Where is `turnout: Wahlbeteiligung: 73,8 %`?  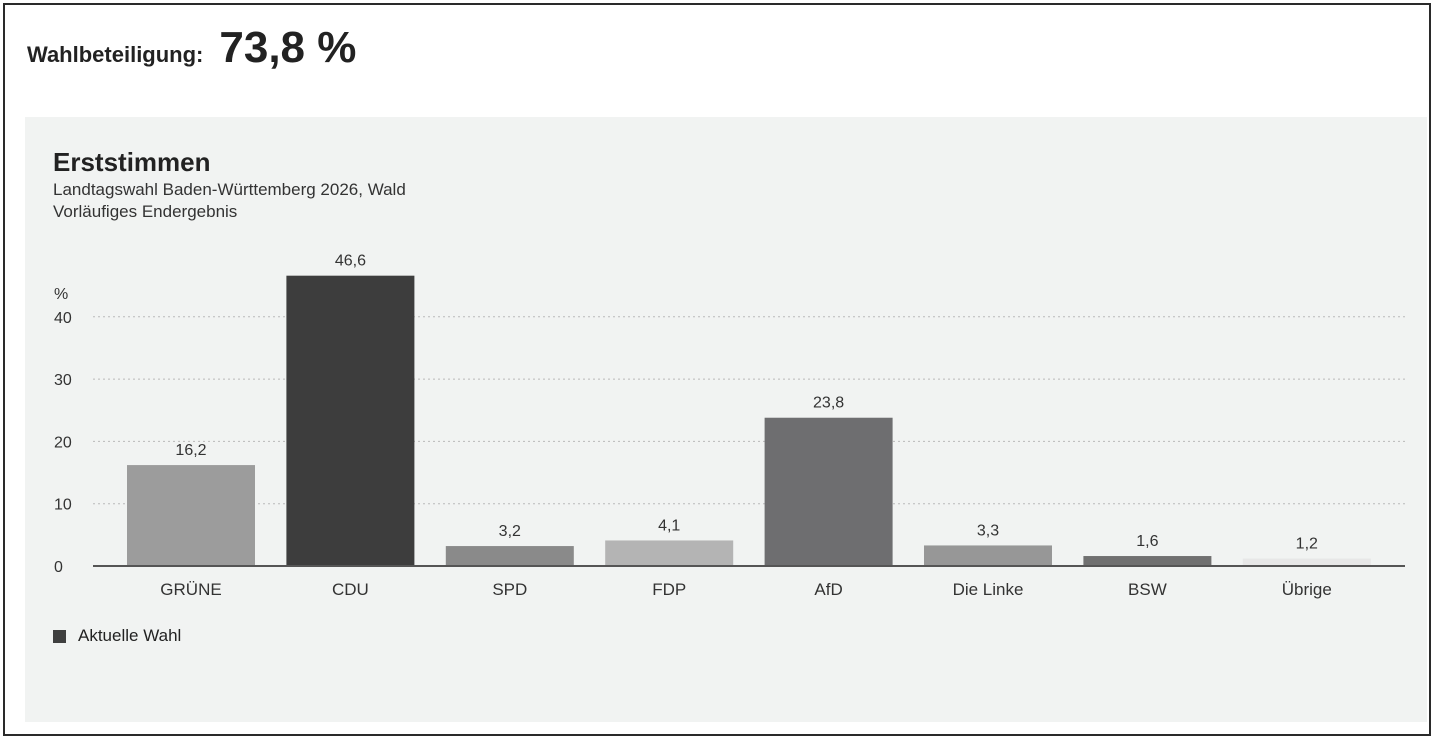
turnout: Wahlbeteiligung: 73,8 % is located at coordinates (191, 48).